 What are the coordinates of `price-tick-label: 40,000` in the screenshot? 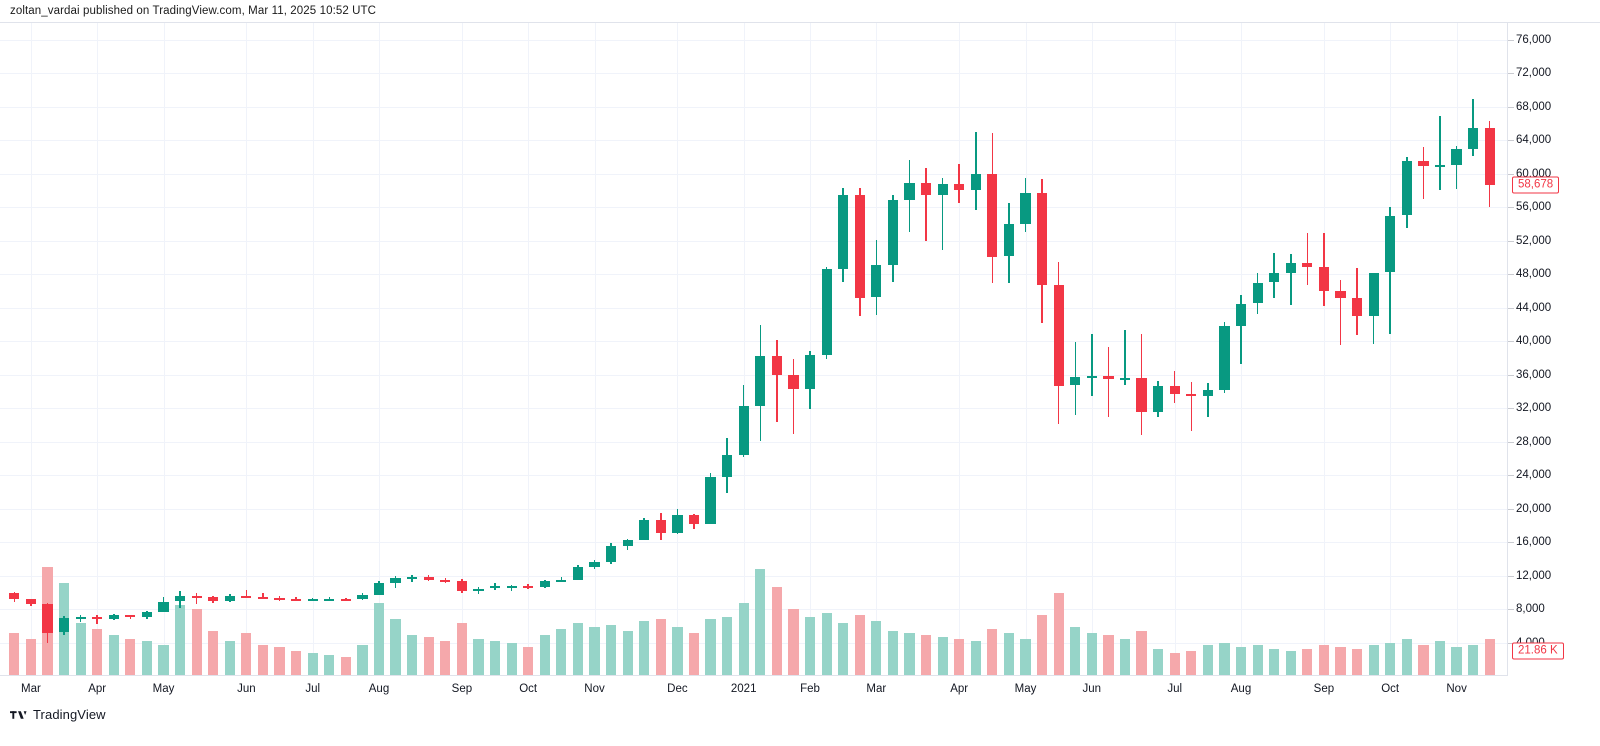 It's located at (1534, 341).